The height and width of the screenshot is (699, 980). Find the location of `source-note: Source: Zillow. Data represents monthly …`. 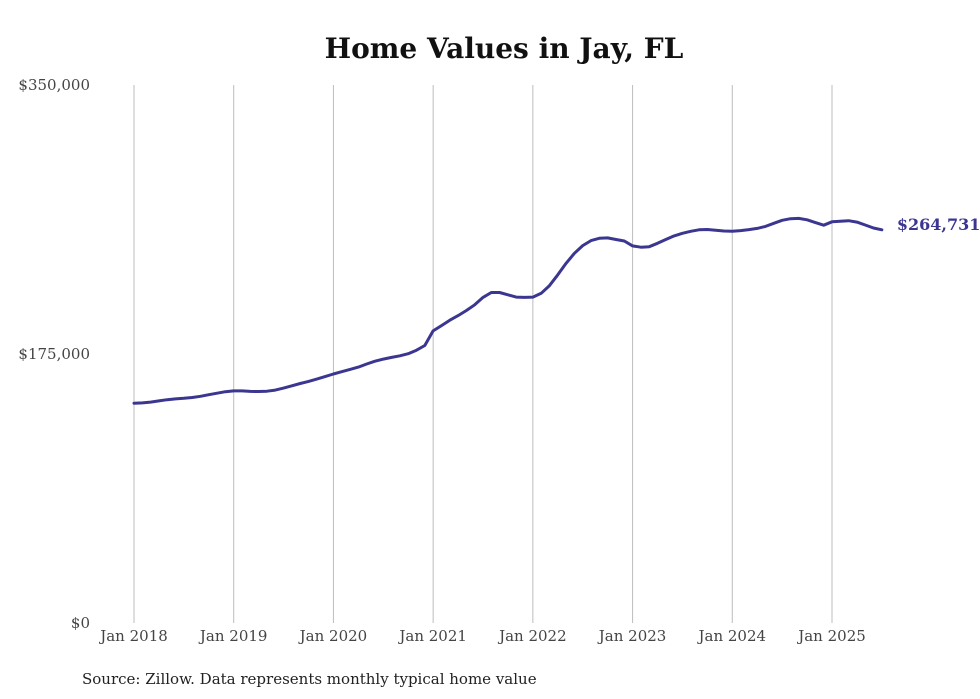

source-note: Source: Zillow. Data represents monthly … is located at coordinates (309, 679).